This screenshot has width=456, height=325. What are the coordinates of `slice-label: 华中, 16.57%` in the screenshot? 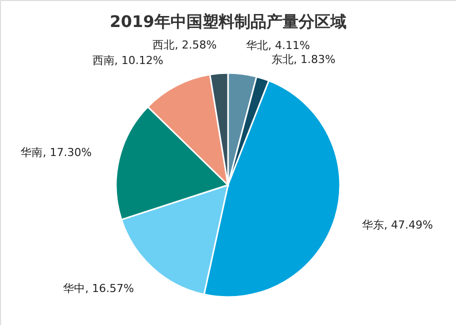 It's located at (98, 288).